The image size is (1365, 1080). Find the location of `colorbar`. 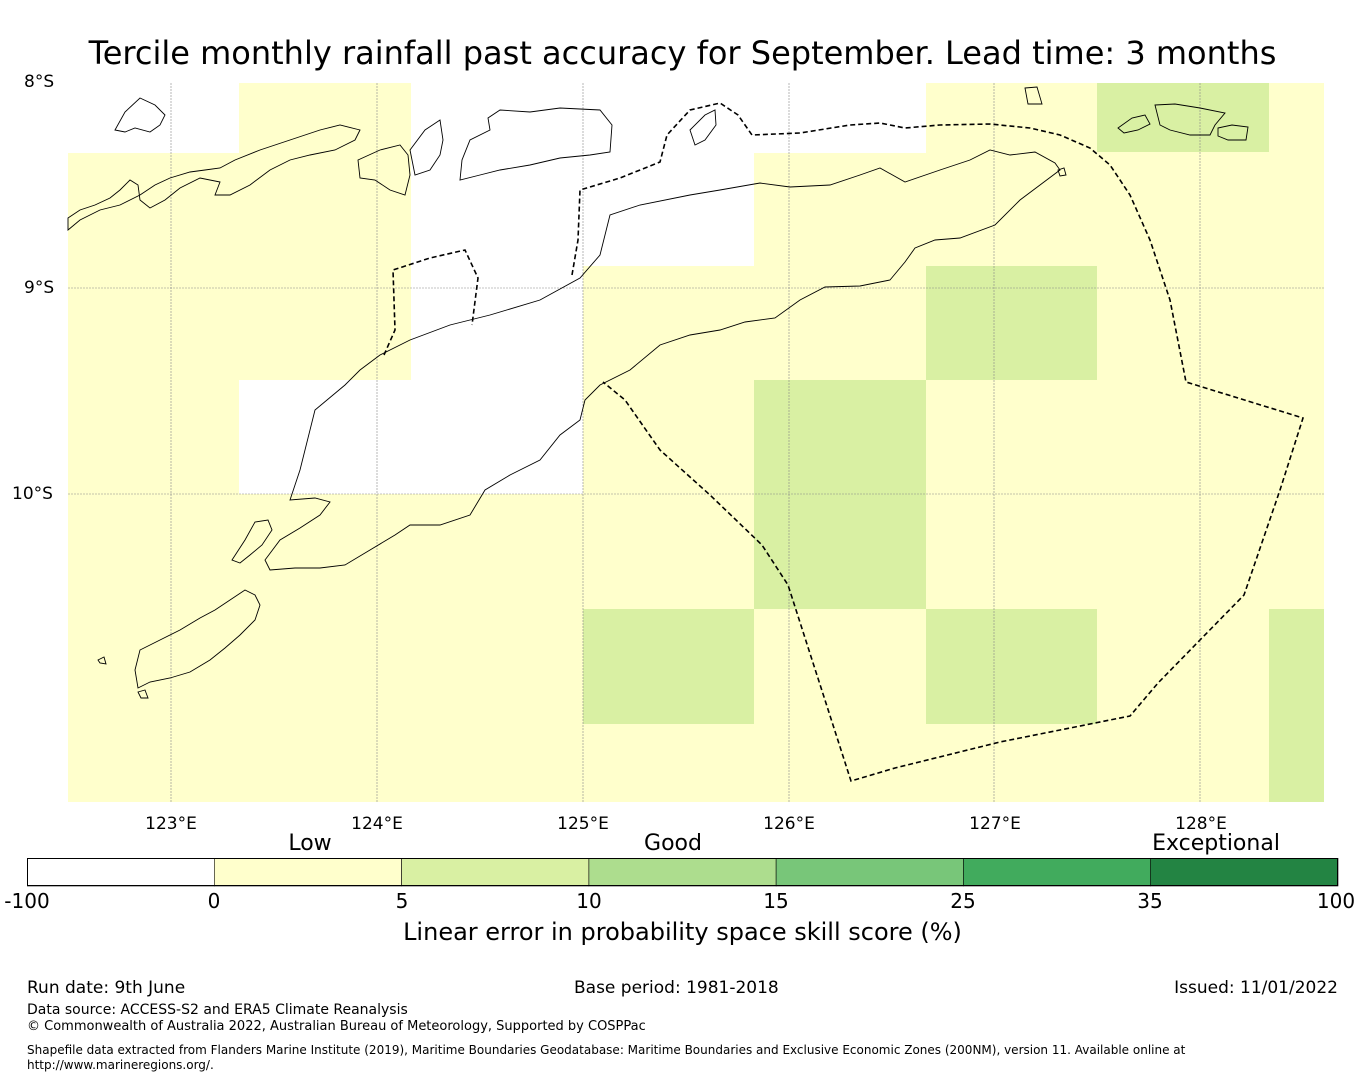

colorbar is located at coordinates (683, 872).